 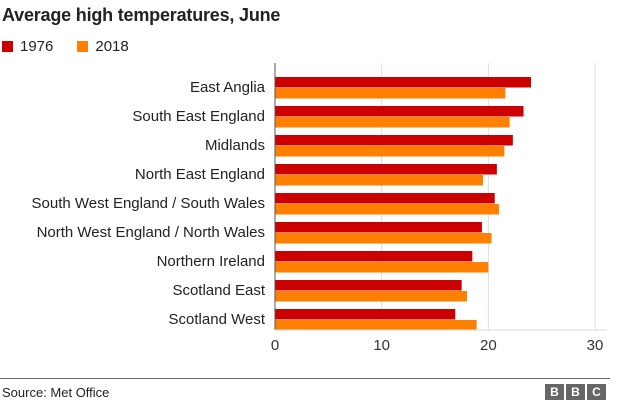 I want to click on category-label: Scotland East, so click(x=218, y=290).